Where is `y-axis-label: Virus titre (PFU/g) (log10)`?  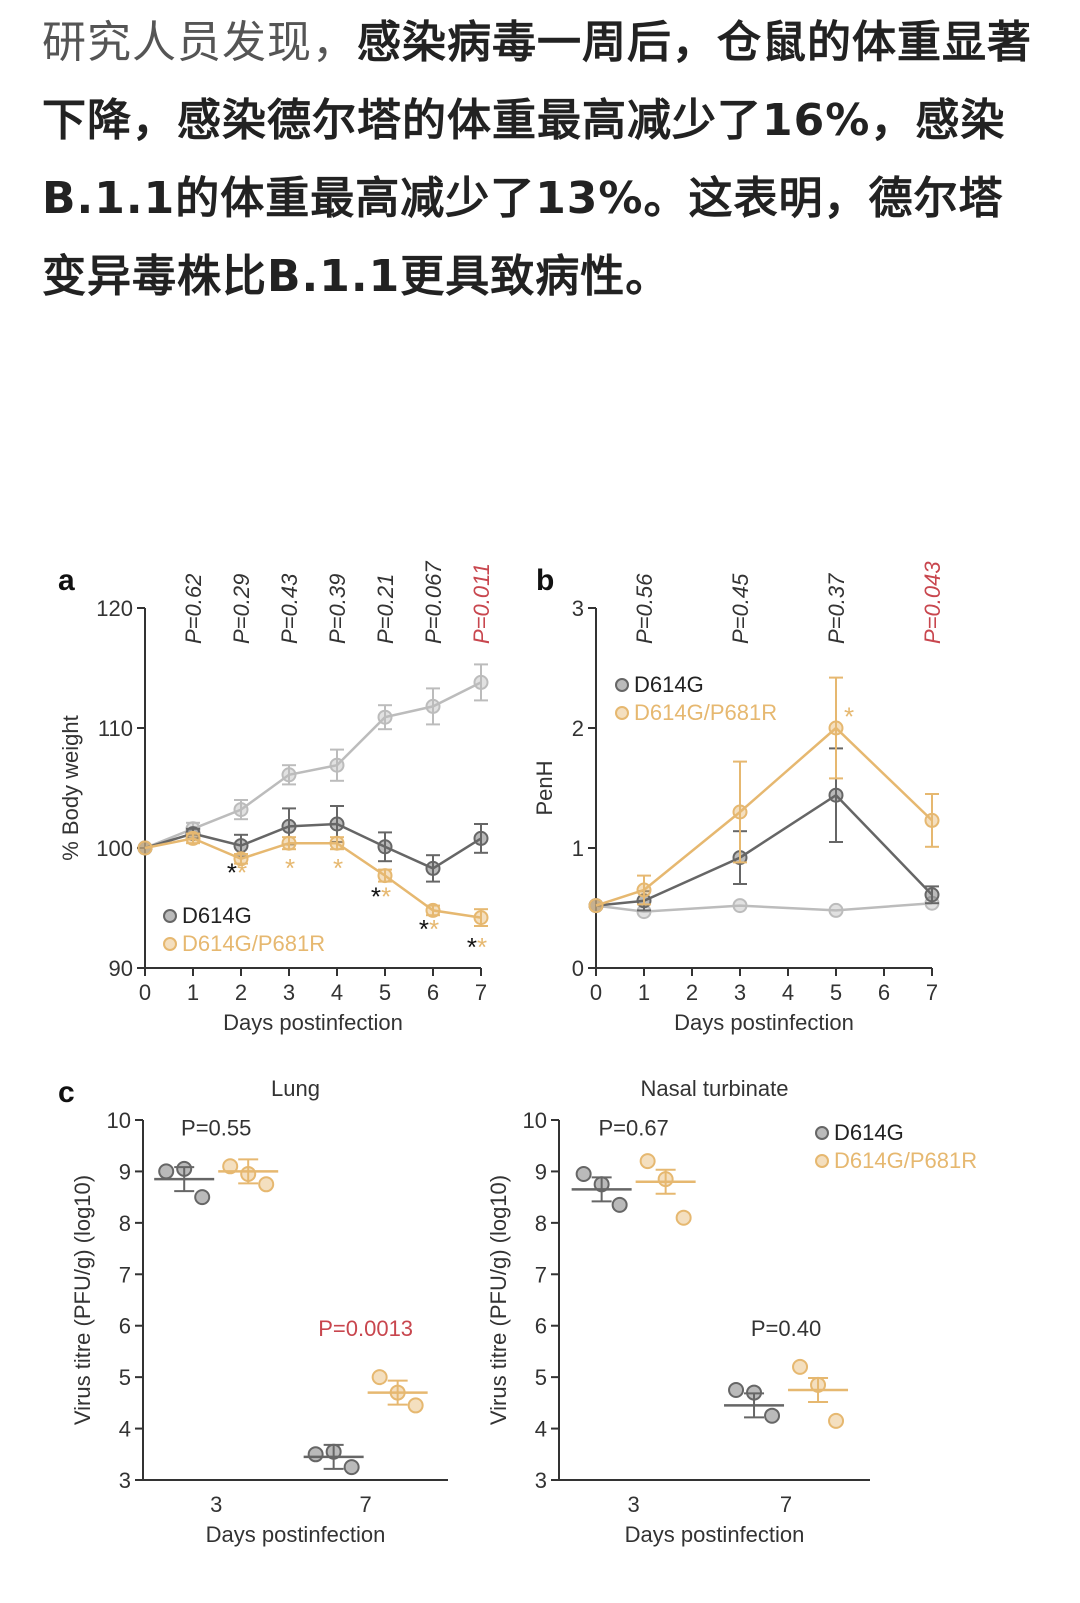 y-axis-label: Virus titre (PFU/g) (log10) is located at coordinates (498, 1300).